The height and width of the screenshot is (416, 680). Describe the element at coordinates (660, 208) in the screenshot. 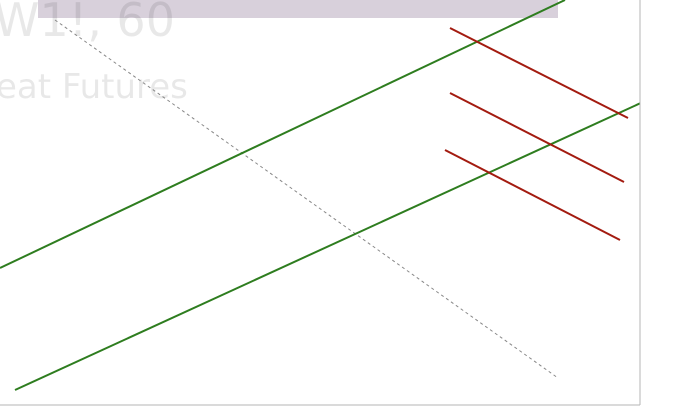

I see `price-axis` at that location.